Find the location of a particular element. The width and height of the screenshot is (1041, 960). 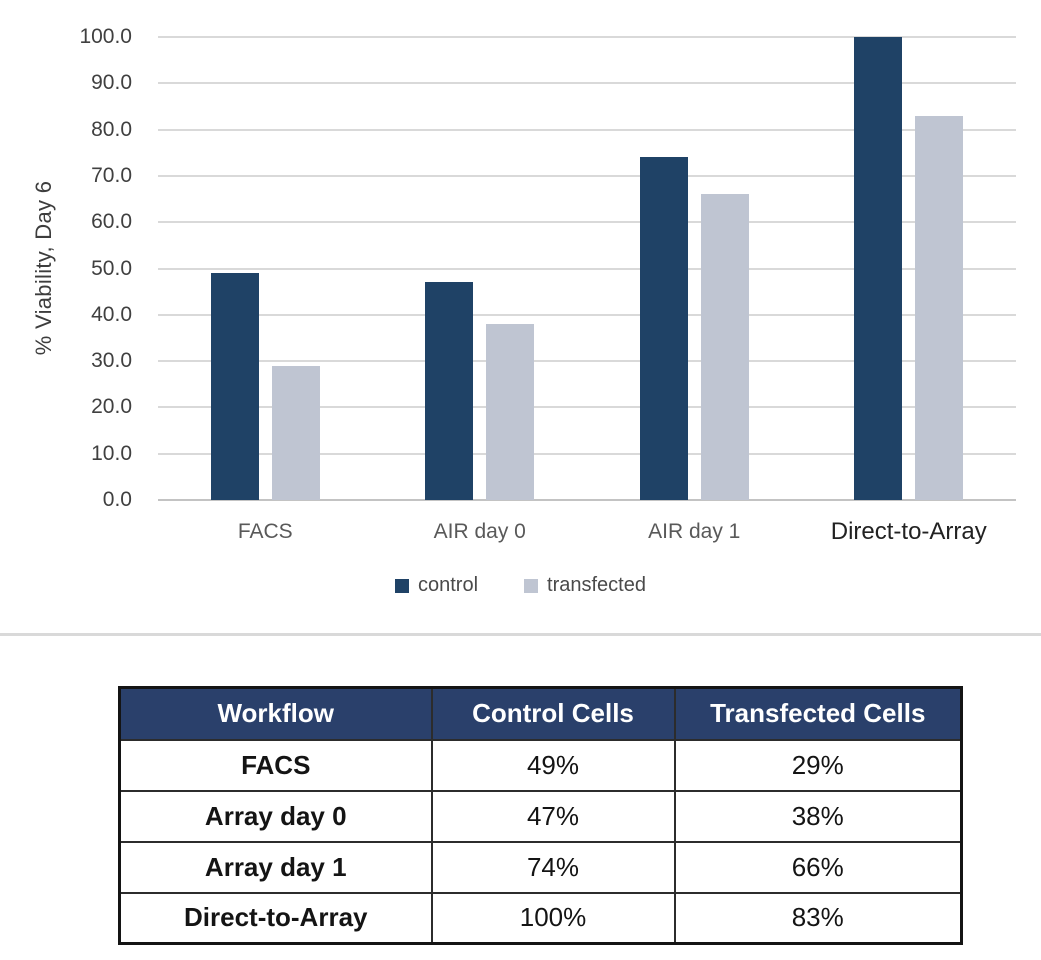

control-value-cell: 74% is located at coordinates (553, 867).